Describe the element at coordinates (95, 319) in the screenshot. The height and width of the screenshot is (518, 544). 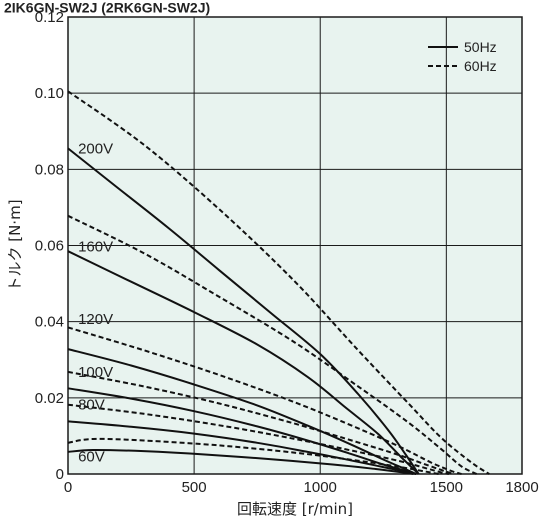
I see `voltage-label-120v: 120V` at that location.